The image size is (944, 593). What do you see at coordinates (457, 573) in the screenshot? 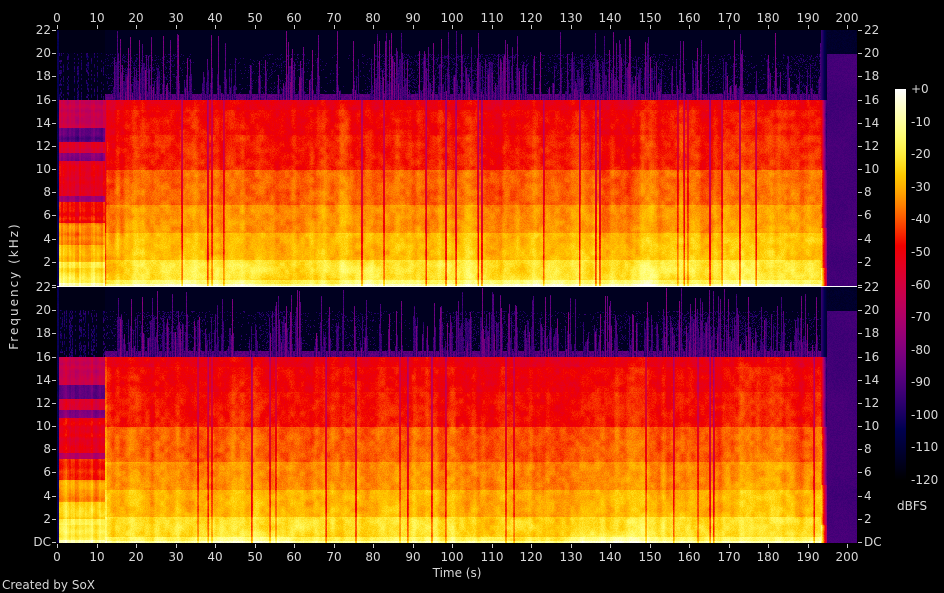
I see `x-axis-title: Time (s)` at bounding box center [457, 573].